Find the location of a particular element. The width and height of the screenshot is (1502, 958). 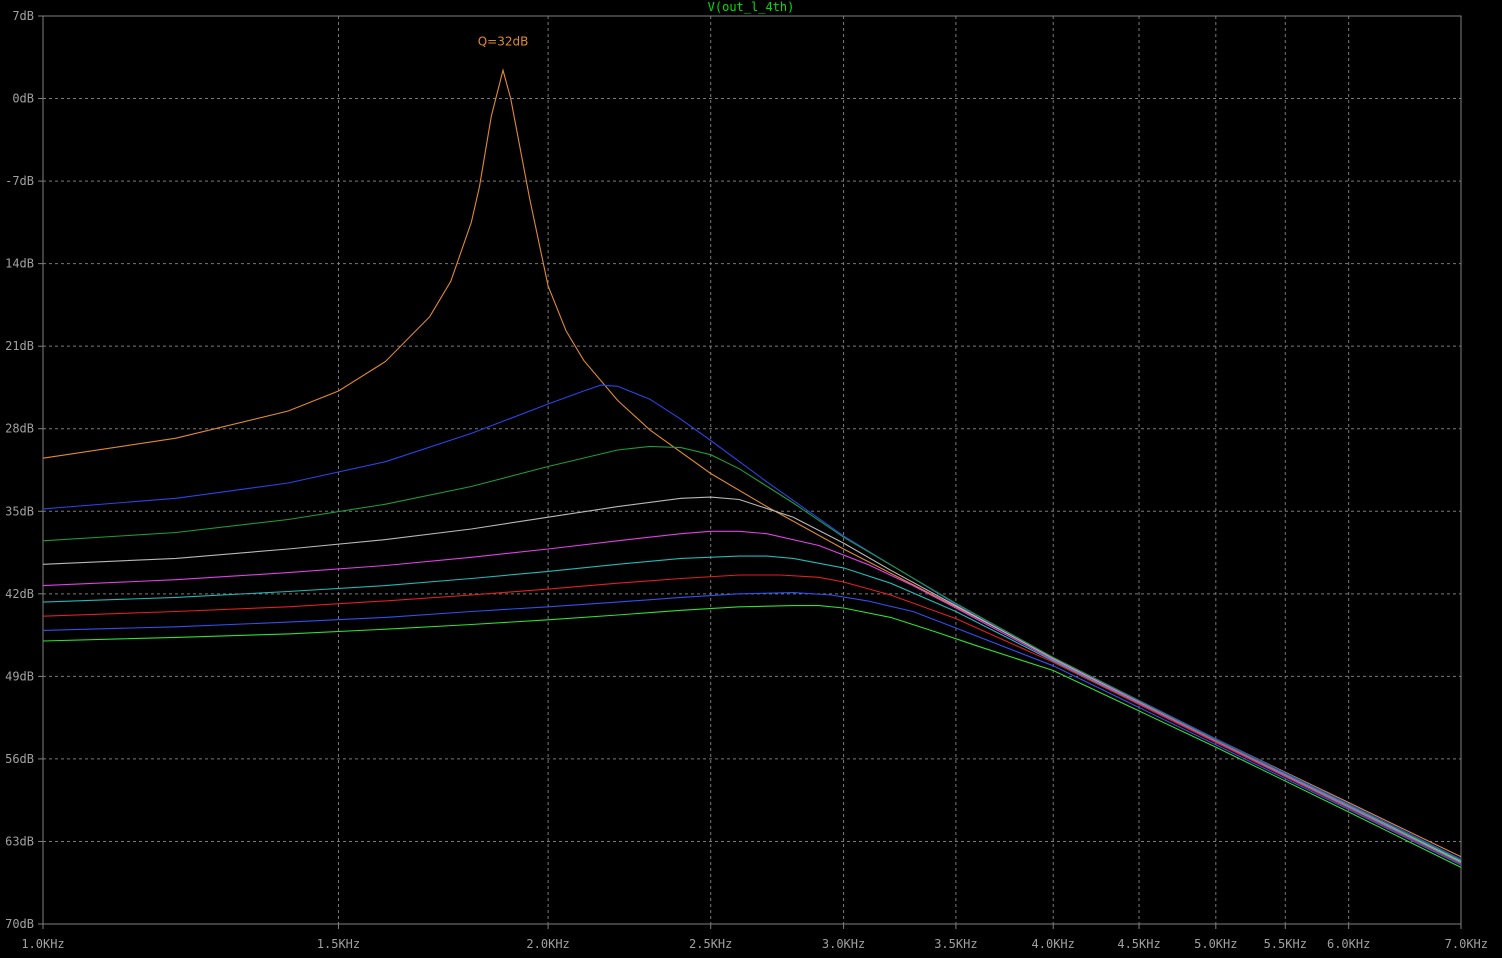

y-tick-label: 56dB is located at coordinates (19, 759).